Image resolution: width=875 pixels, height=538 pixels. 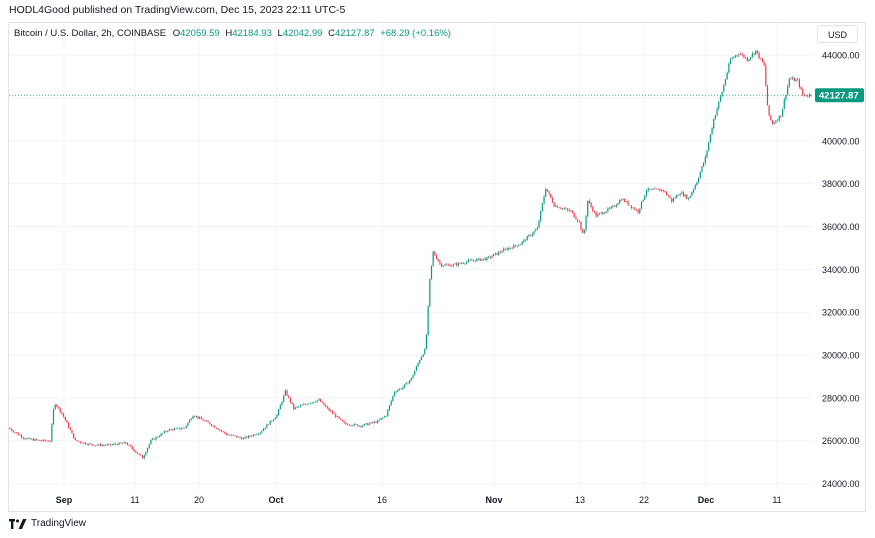 What do you see at coordinates (229, 33) in the screenshot?
I see `high-label: H` at bounding box center [229, 33].